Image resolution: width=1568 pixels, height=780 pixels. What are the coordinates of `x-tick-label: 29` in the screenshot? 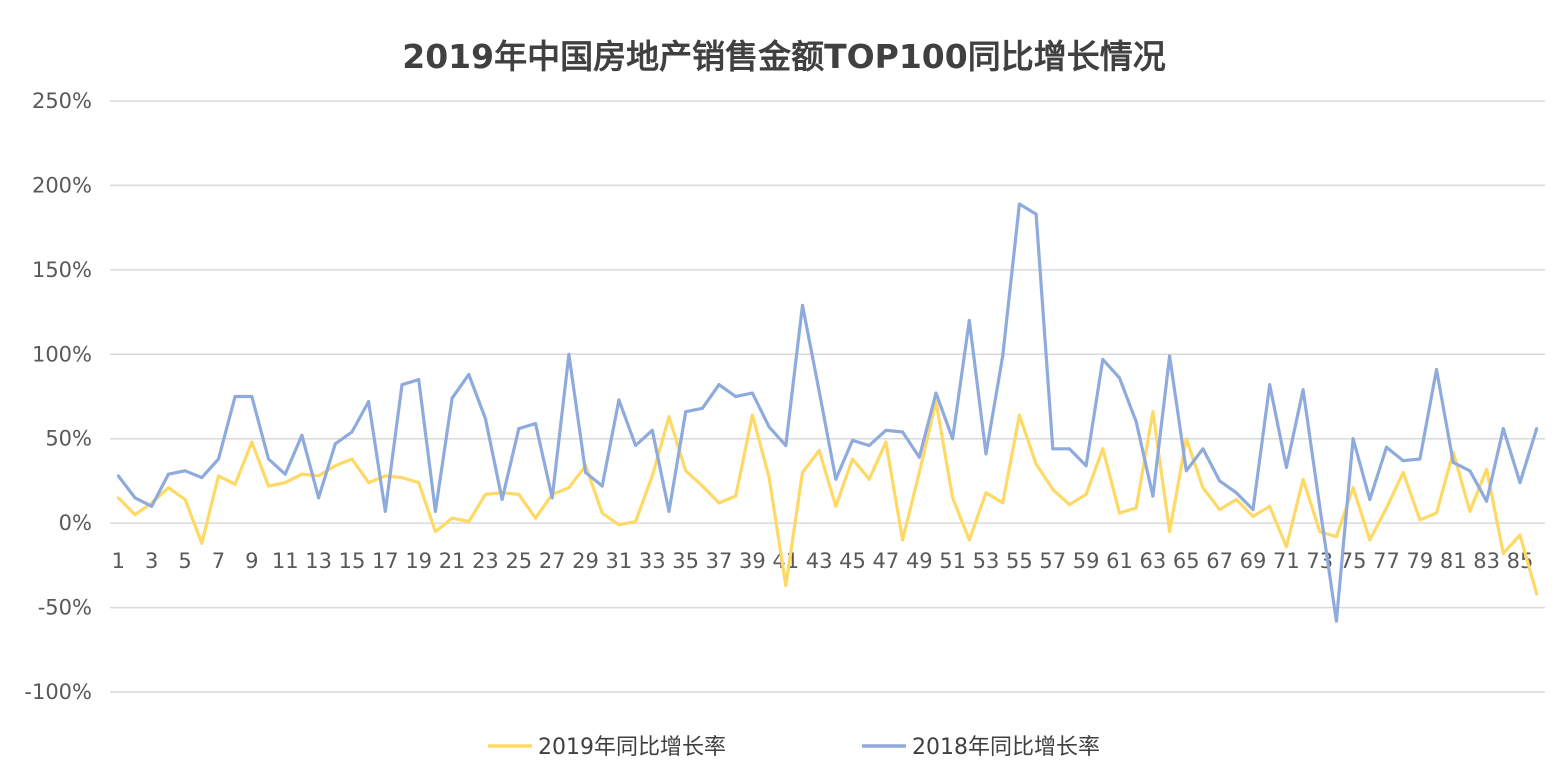 It's located at (585, 561).